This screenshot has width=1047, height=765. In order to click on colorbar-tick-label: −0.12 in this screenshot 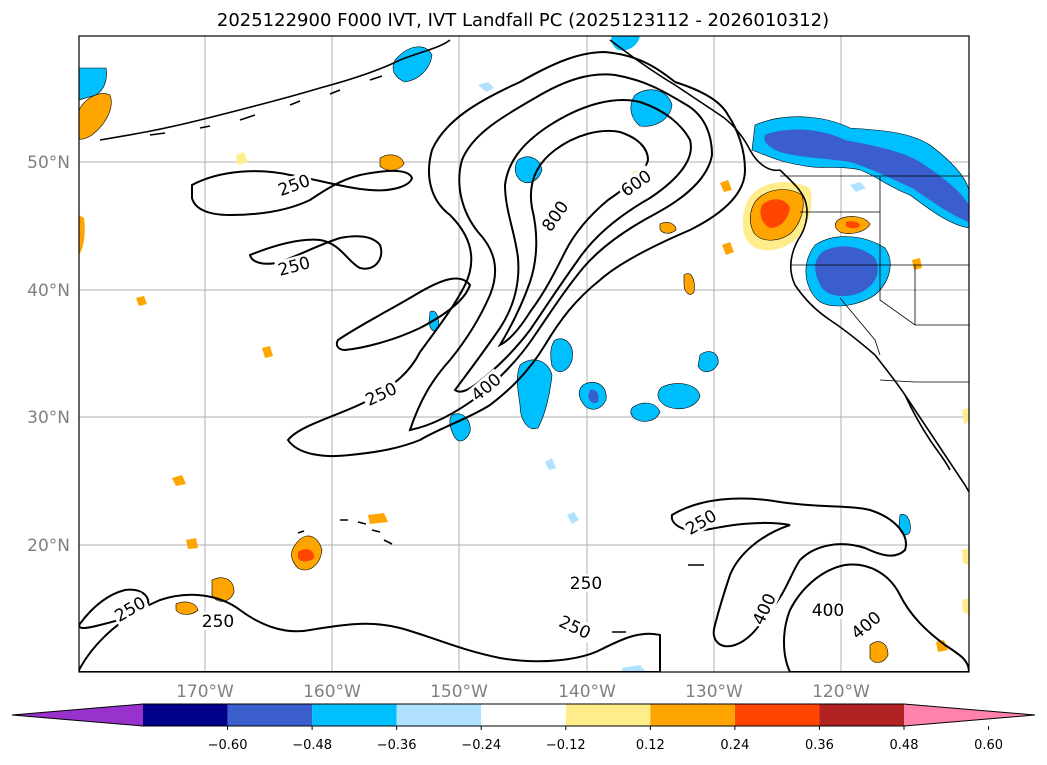, I will do `click(566, 745)`.